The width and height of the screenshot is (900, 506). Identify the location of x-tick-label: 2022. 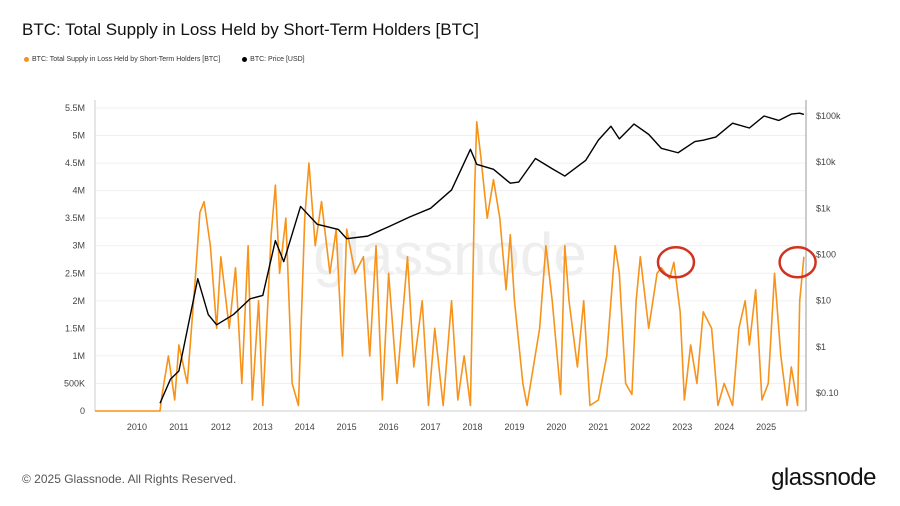
(640, 427).